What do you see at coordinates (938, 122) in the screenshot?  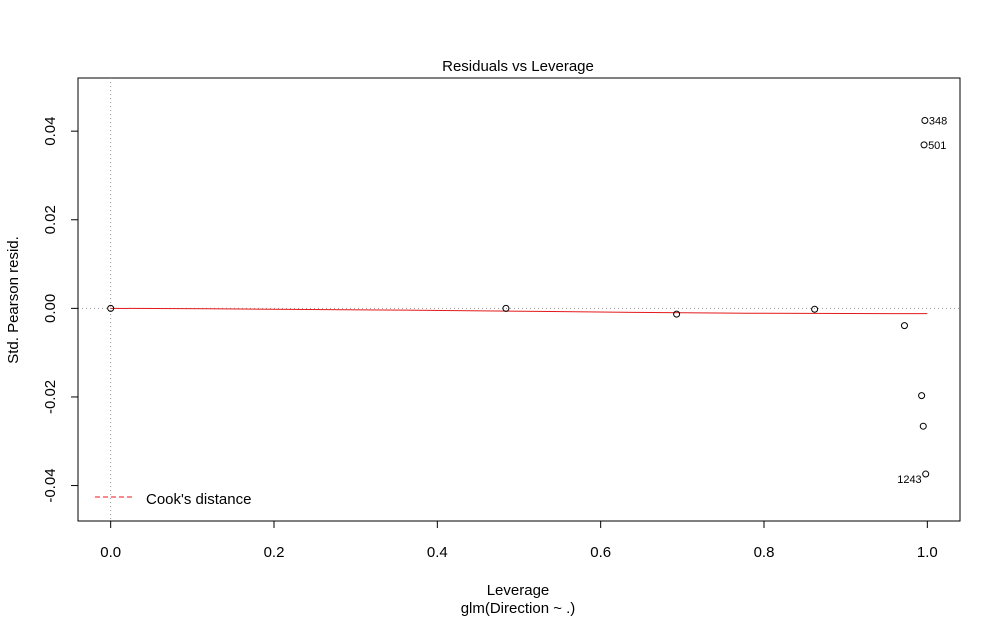 I see `point-label: 348` at bounding box center [938, 122].